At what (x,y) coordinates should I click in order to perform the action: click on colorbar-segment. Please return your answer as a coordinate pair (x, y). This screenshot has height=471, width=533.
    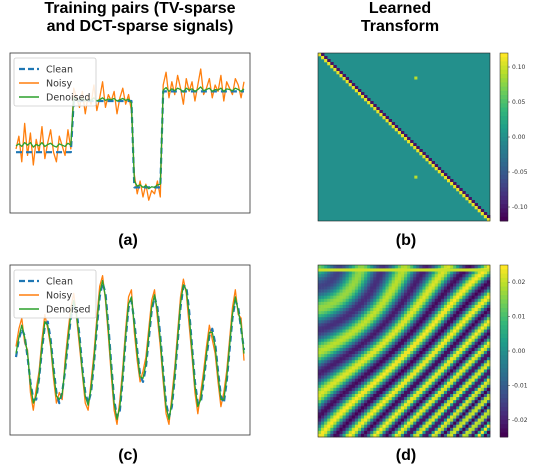
    Looking at the image, I should click on (504, 293).